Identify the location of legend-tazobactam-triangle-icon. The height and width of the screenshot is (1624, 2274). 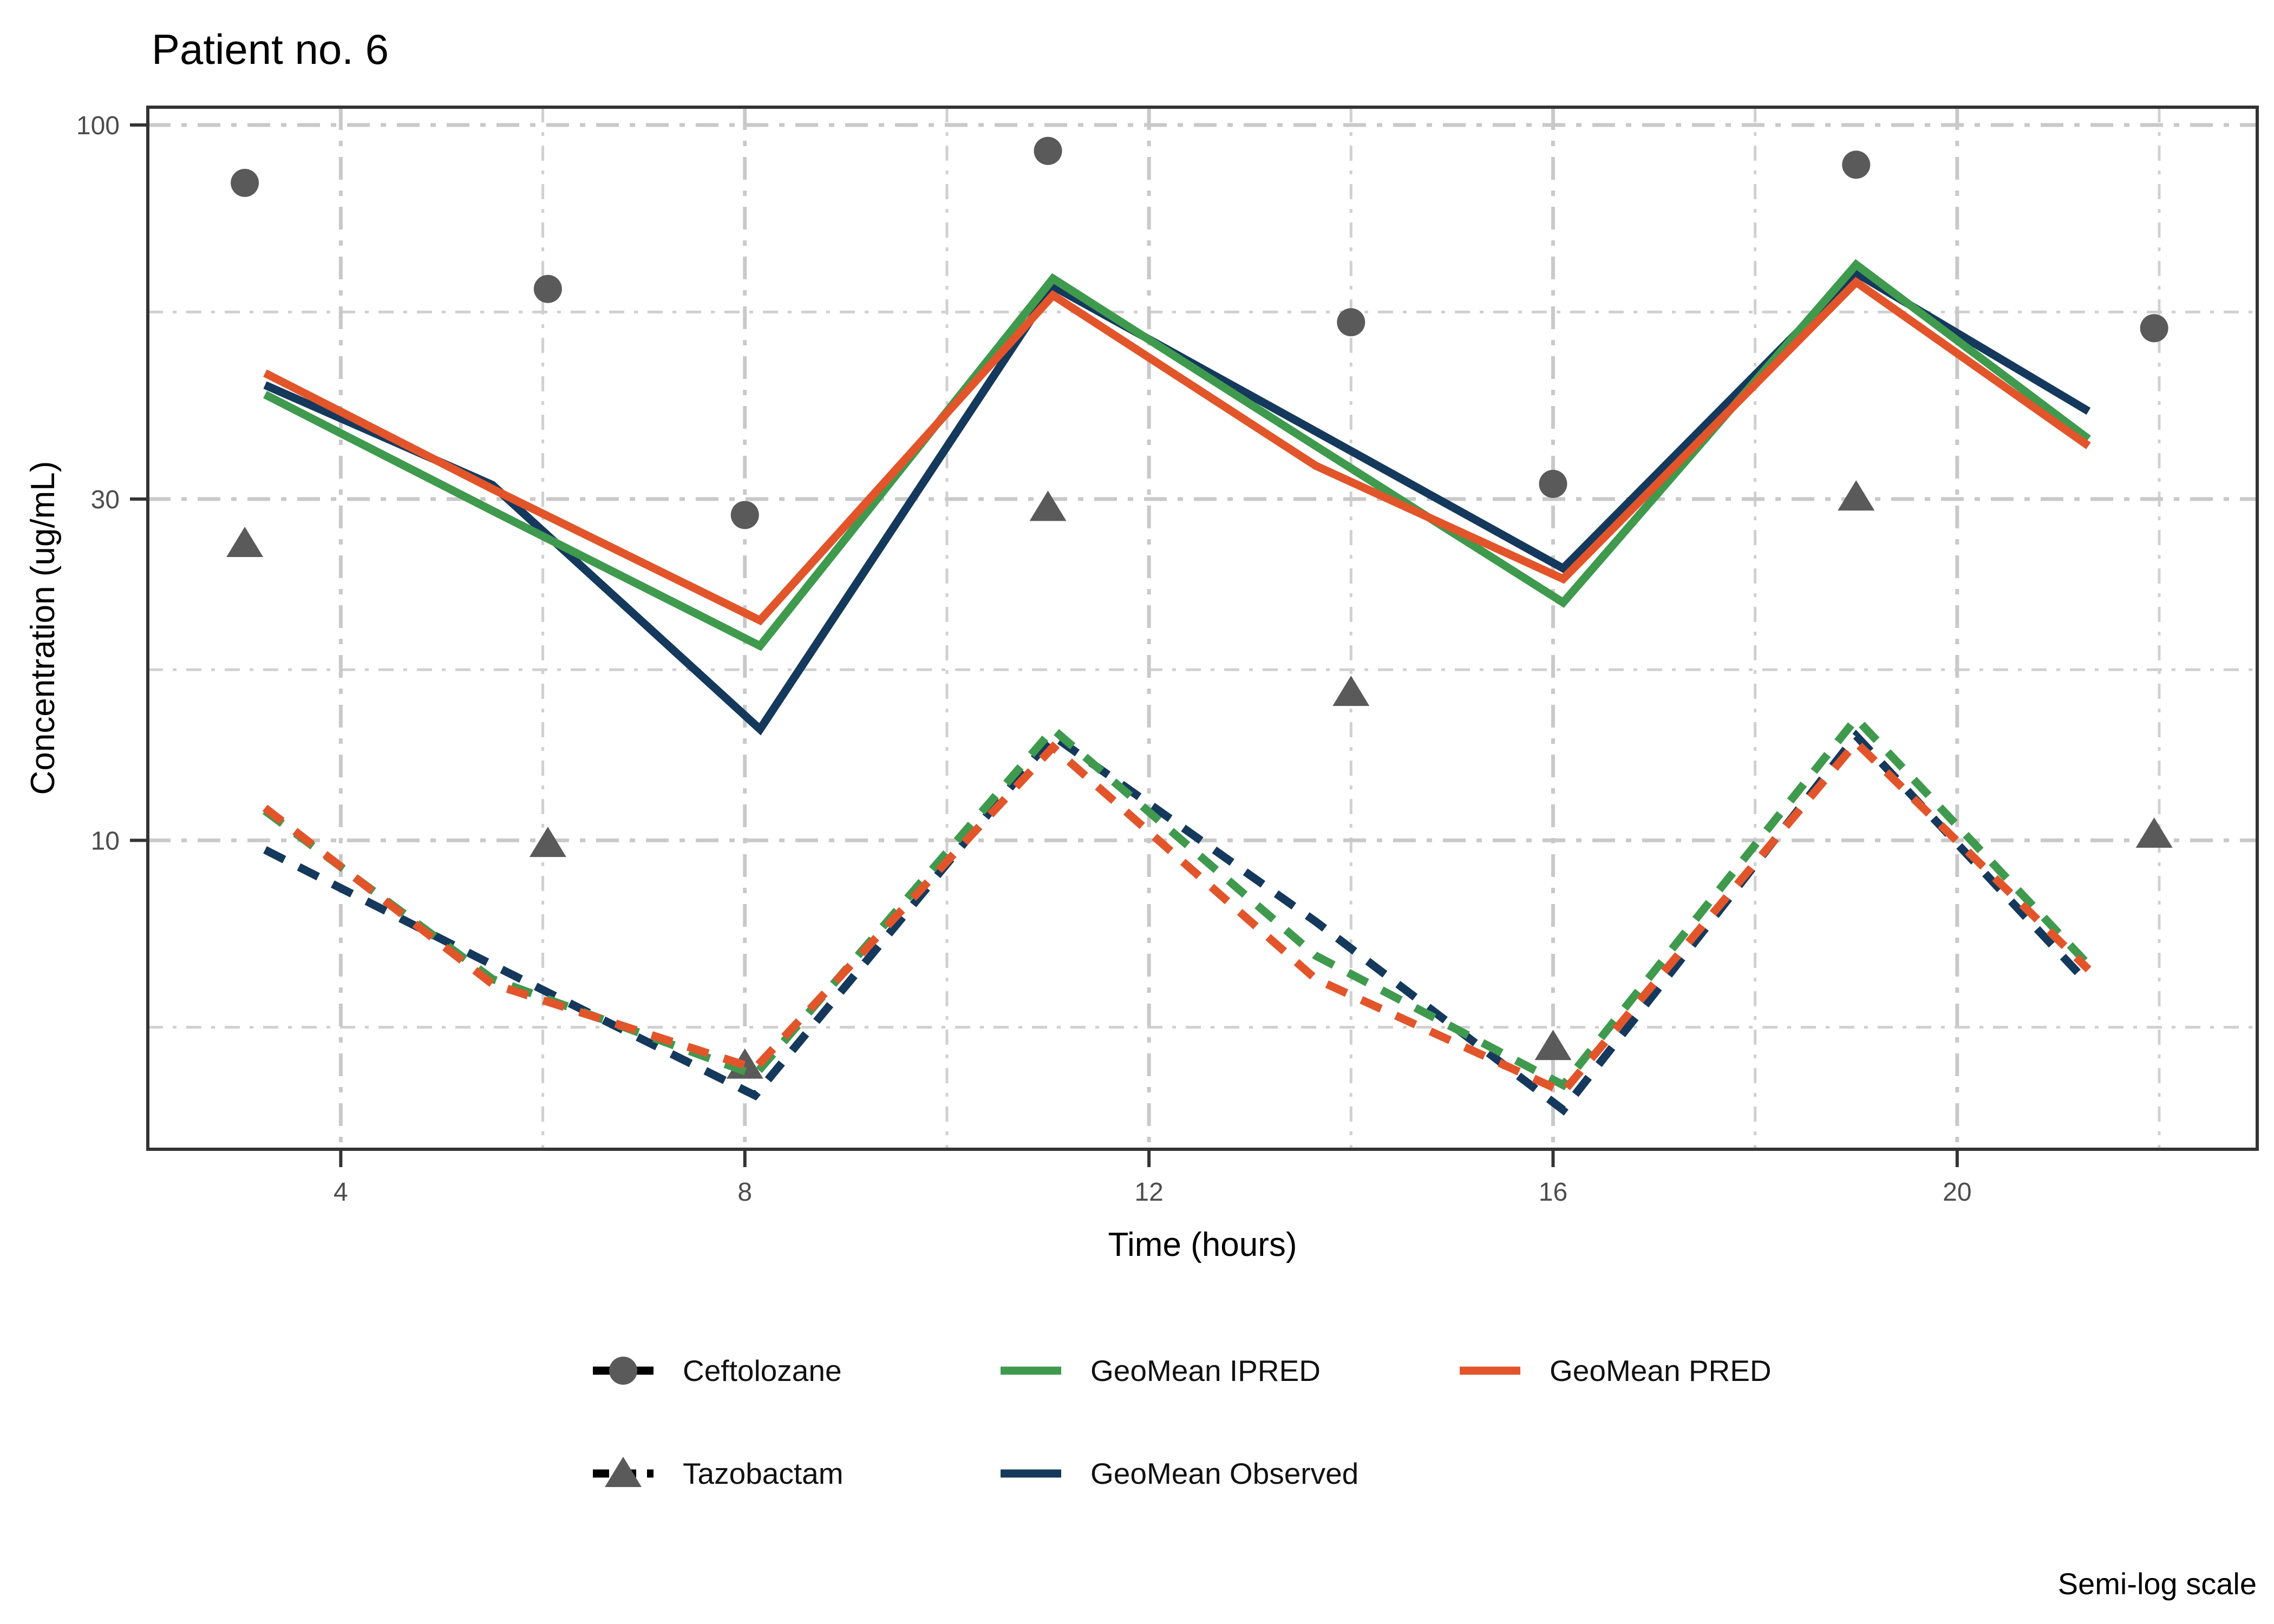
(624, 1472).